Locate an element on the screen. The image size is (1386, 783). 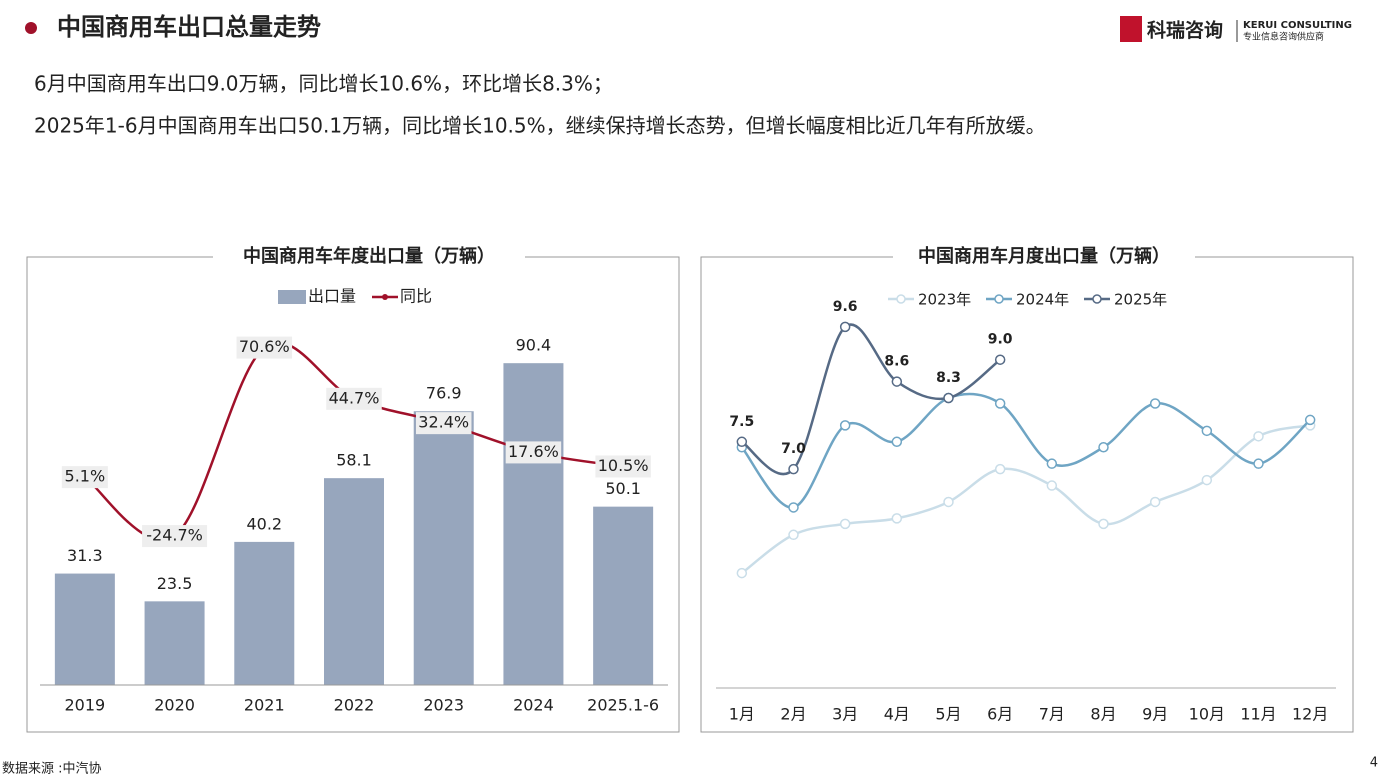
x-tick-label: 12月 is located at coordinates (1310, 714).